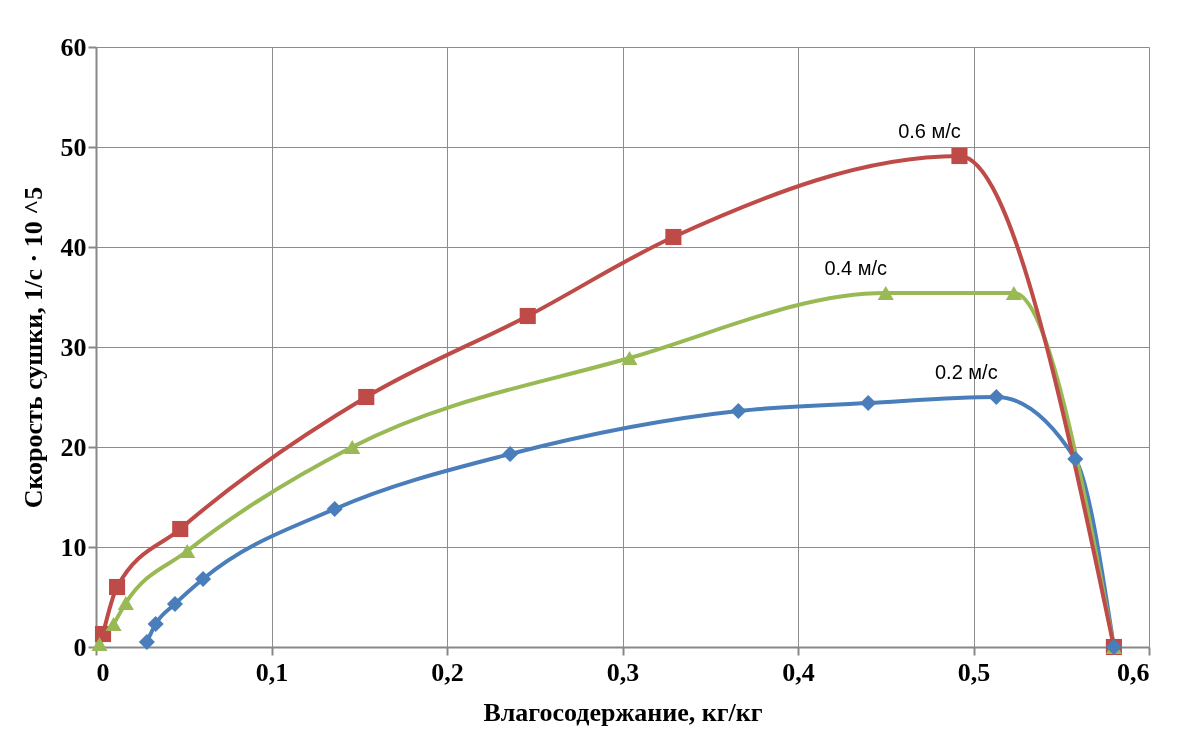 The height and width of the screenshot is (749, 1203). Describe the element at coordinates (33, 347) in the screenshot. I see `y-axis-title: Скорость сушки, 1/с · 10 ^5` at that location.